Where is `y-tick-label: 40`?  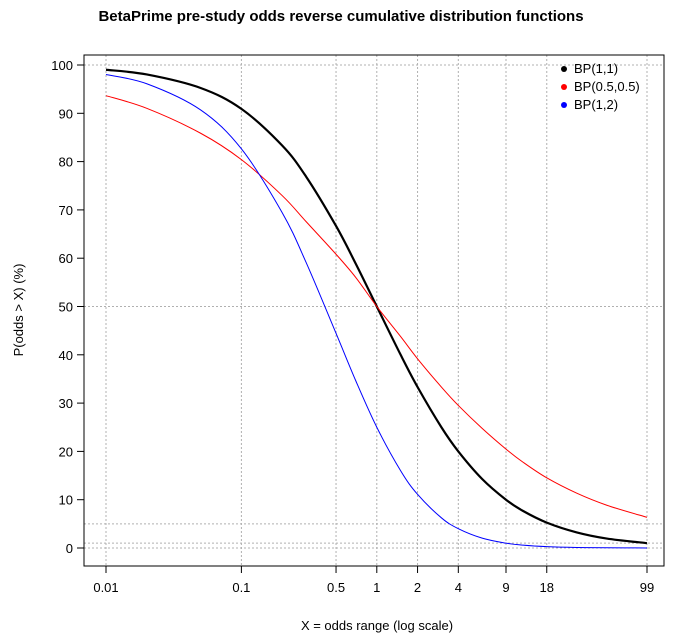
y-tick-label: 40 is located at coordinates (66, 355).